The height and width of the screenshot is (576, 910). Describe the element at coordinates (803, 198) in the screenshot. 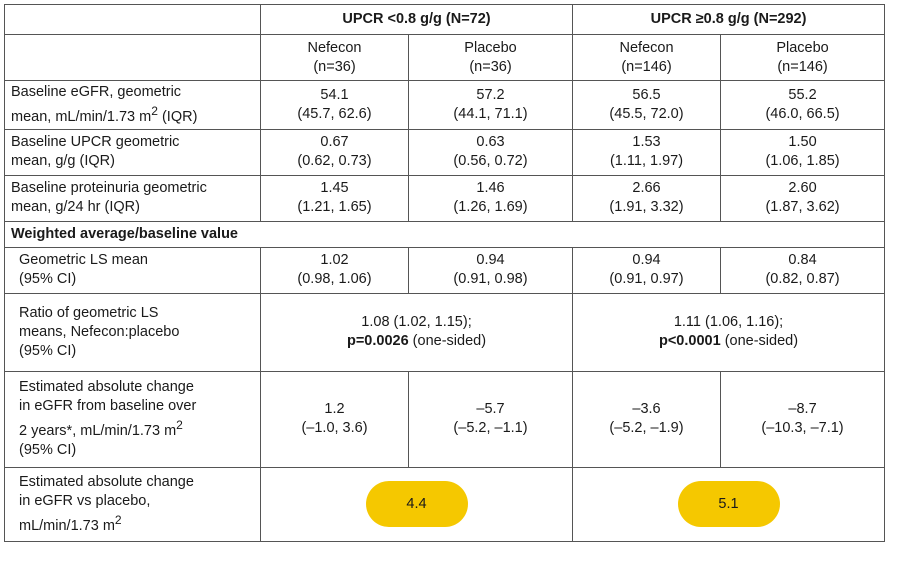

I see `value-cell: 2.60 (1.87, 3.62)` at that location.